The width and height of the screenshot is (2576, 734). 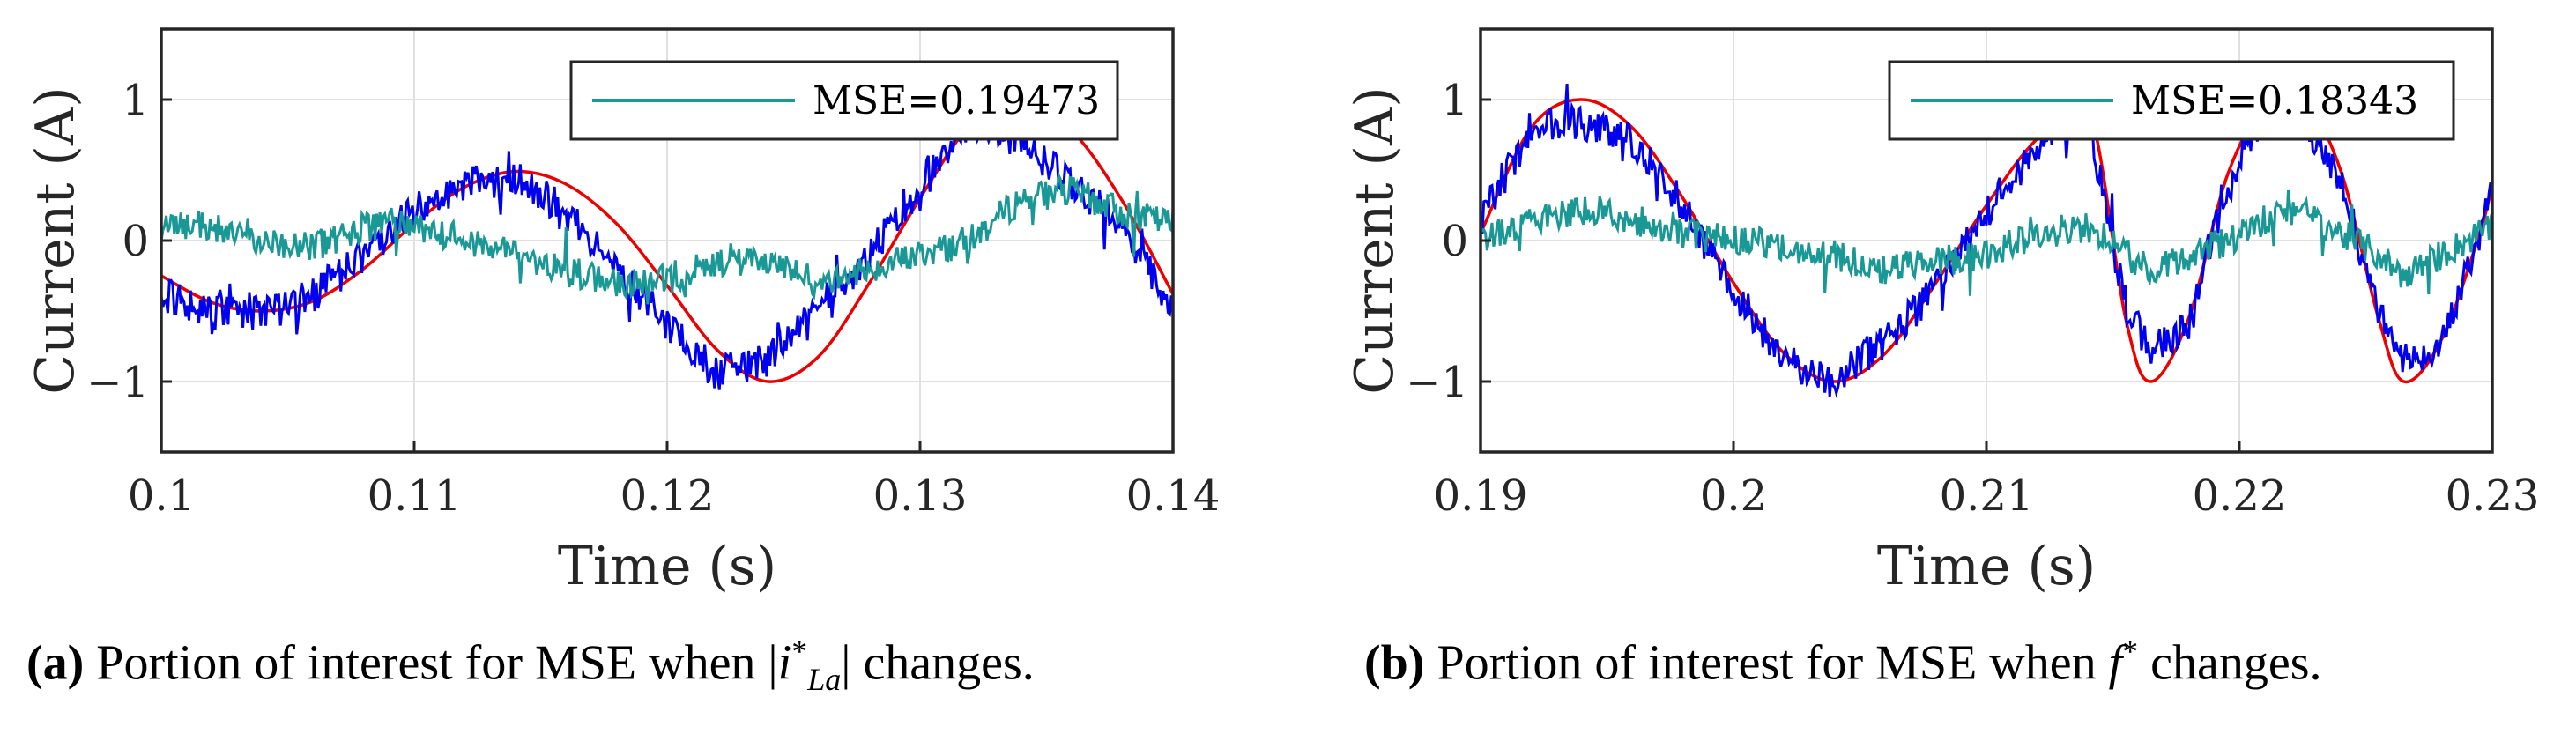 What do you see at coordinates (920, 496) in the screenshot?
I see `x-tick-label: 0.13` at bounding box center [920, 496].